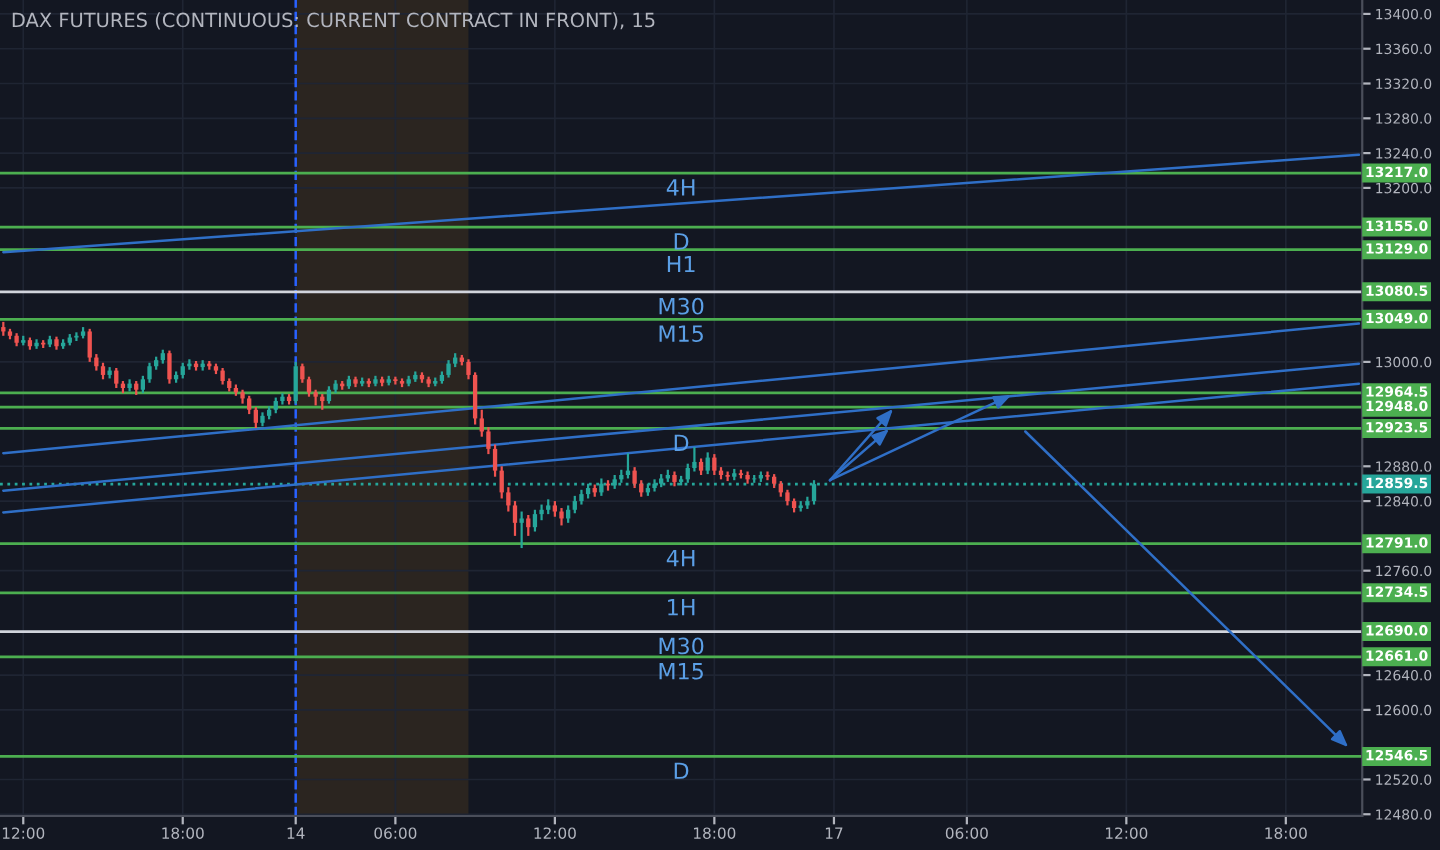 Image resolution: width=1440 pixels, height=850 pixels. Describe the element at coordinates (333, 21) in the screenshot. I see `text: DAX FUTURES (CONTINUOUS: CURRENT CONTRACT IN FRONT), 15` at that location.